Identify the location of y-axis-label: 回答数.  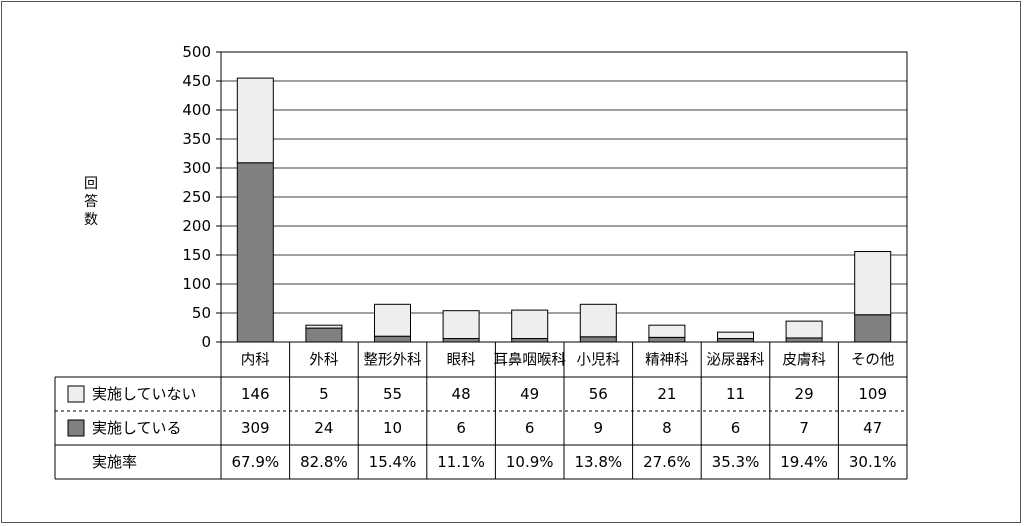
(91, 202).